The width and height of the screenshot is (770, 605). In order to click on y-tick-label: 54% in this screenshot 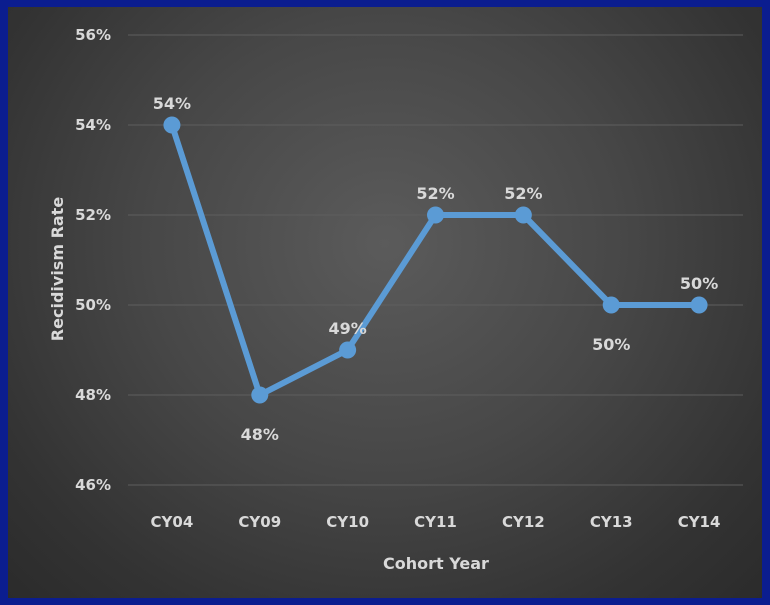, I will do `click(93, 125)`.